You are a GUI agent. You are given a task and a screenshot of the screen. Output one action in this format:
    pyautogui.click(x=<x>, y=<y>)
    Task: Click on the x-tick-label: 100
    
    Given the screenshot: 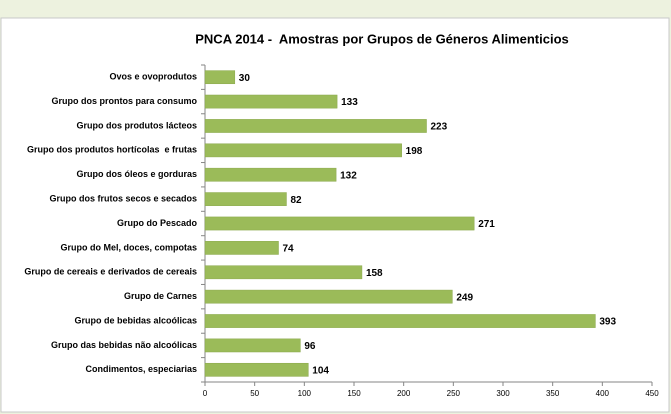 What is the action you would take?
    pyautogui.click(x=305, y=393)
    